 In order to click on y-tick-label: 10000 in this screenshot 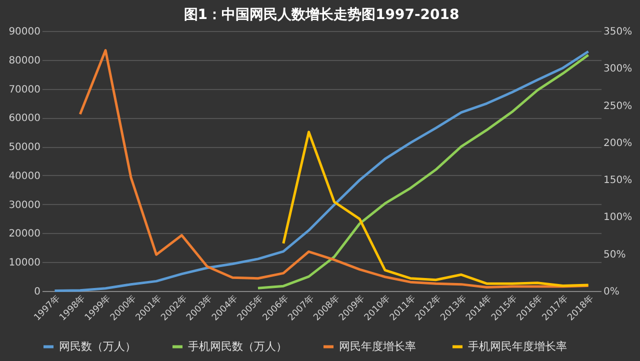, I will do `click(24, 263)`.